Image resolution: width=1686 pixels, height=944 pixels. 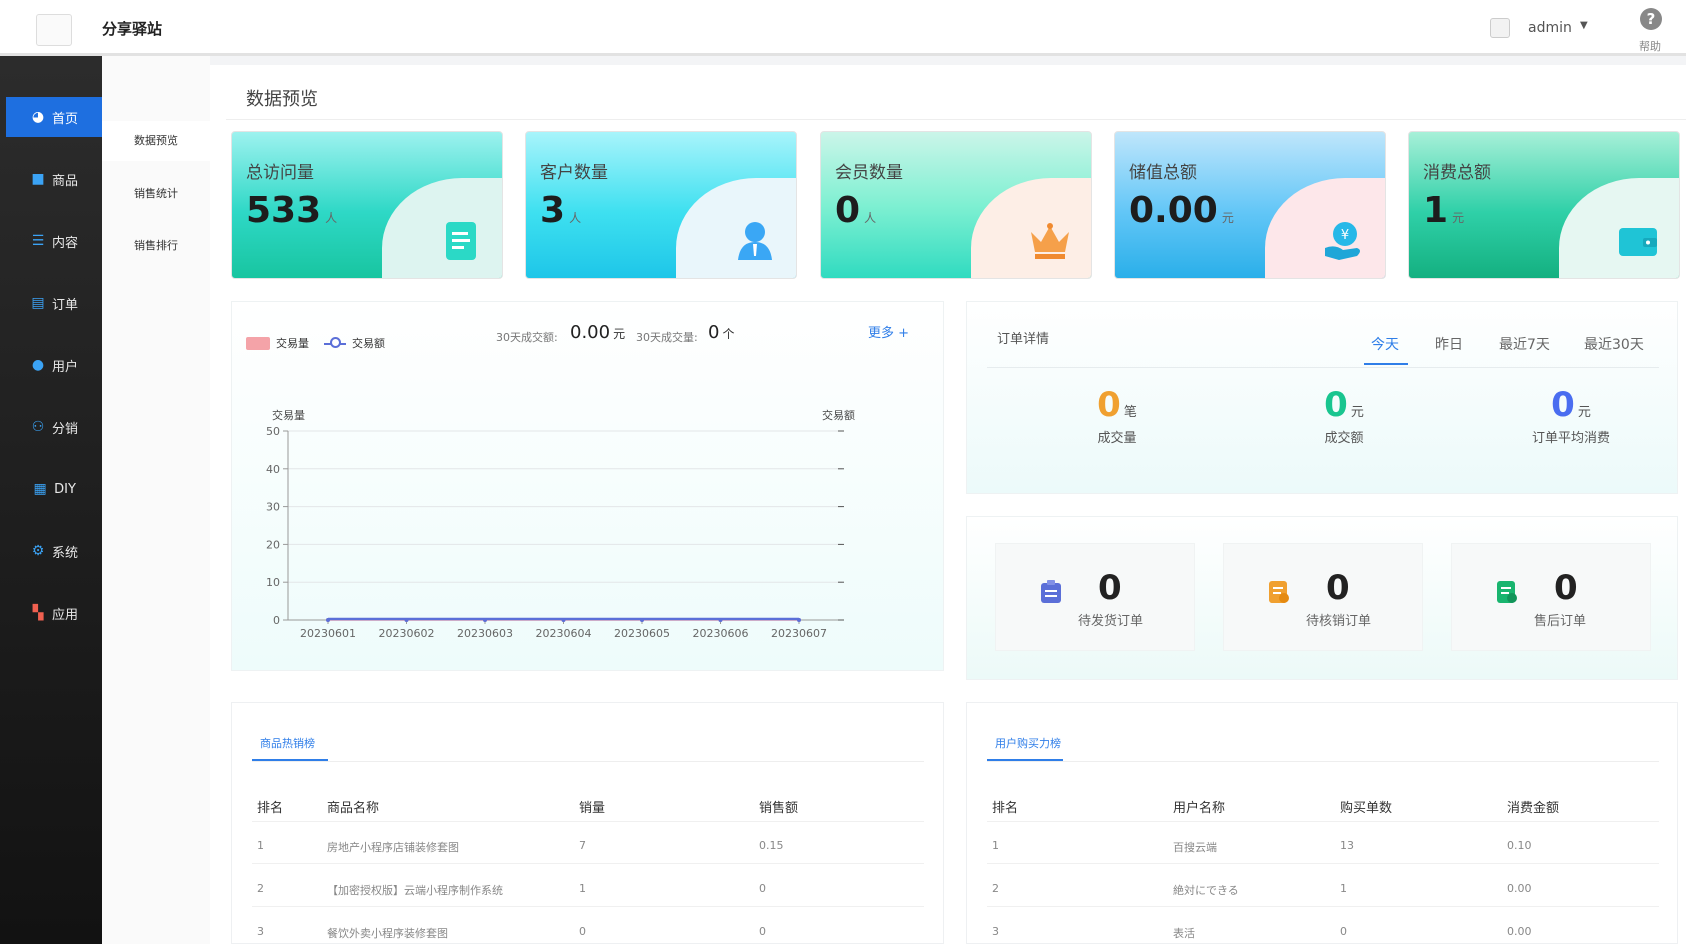 I want to click on metric-label: 订单平均消费, so click(x=1570, y=438).